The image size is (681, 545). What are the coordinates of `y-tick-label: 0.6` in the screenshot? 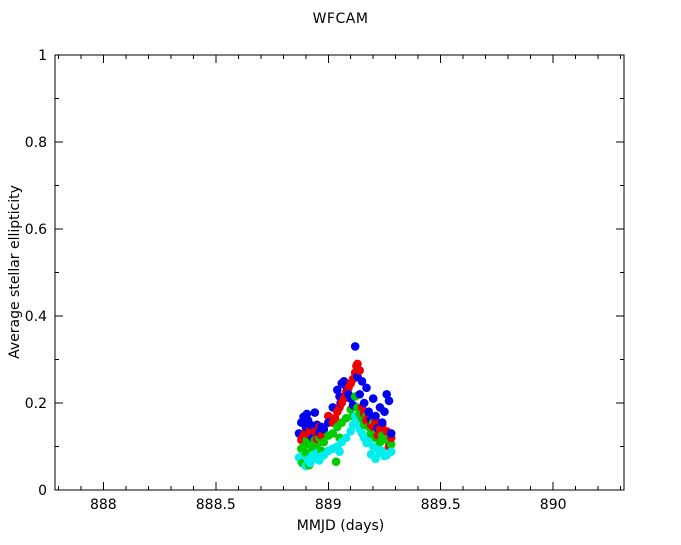 It's located at (36, 230).